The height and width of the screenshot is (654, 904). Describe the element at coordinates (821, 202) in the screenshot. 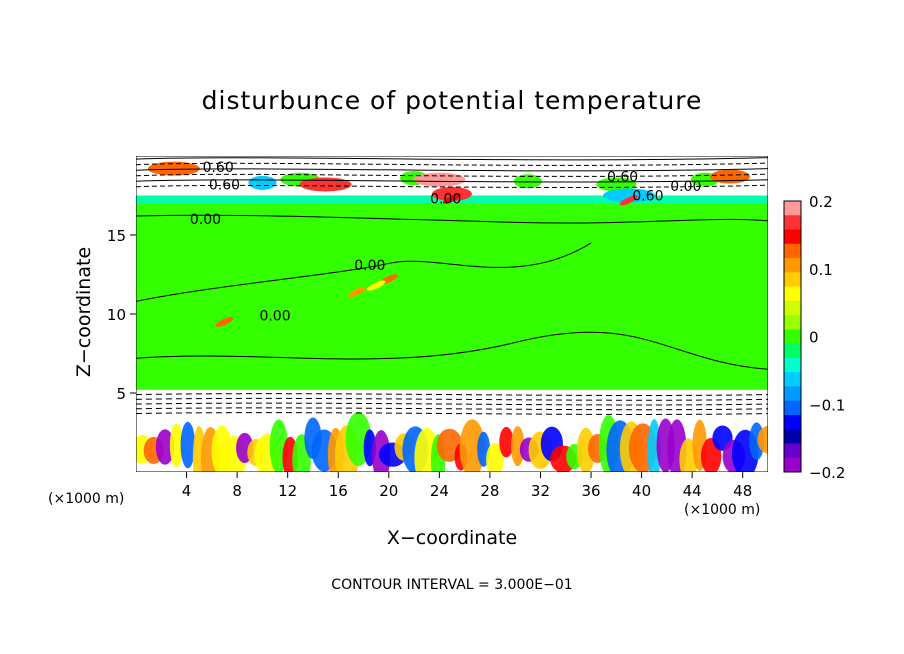

I see `colorbar-tick-label: 0.2` at that location.